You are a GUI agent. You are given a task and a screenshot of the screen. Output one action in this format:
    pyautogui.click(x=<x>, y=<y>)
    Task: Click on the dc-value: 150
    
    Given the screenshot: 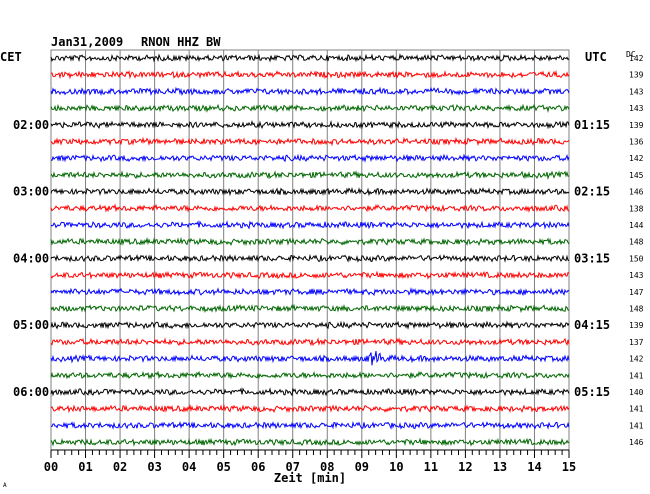 What is the action you would take?
    pyautogui.click(x=636, y=258)
    